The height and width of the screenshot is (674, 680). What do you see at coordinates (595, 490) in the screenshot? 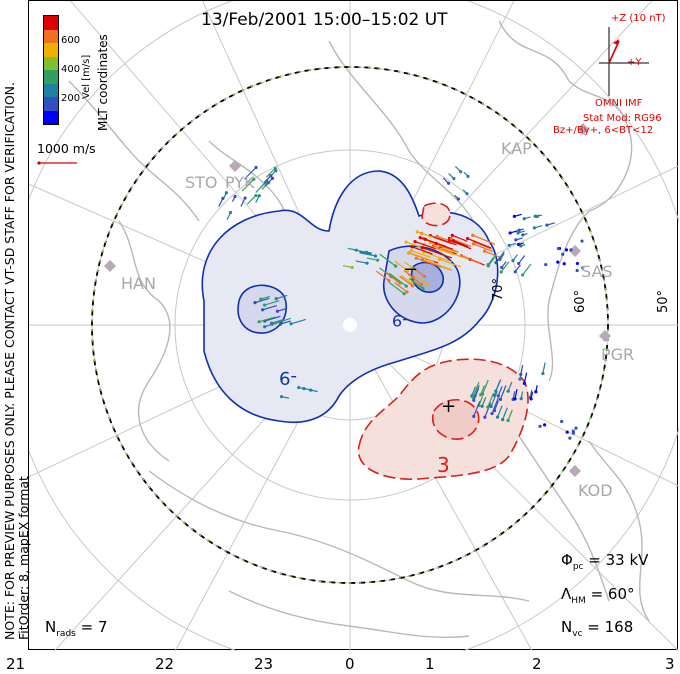
I see `station-label-kod: KOD` at bounding box center [595, 490].